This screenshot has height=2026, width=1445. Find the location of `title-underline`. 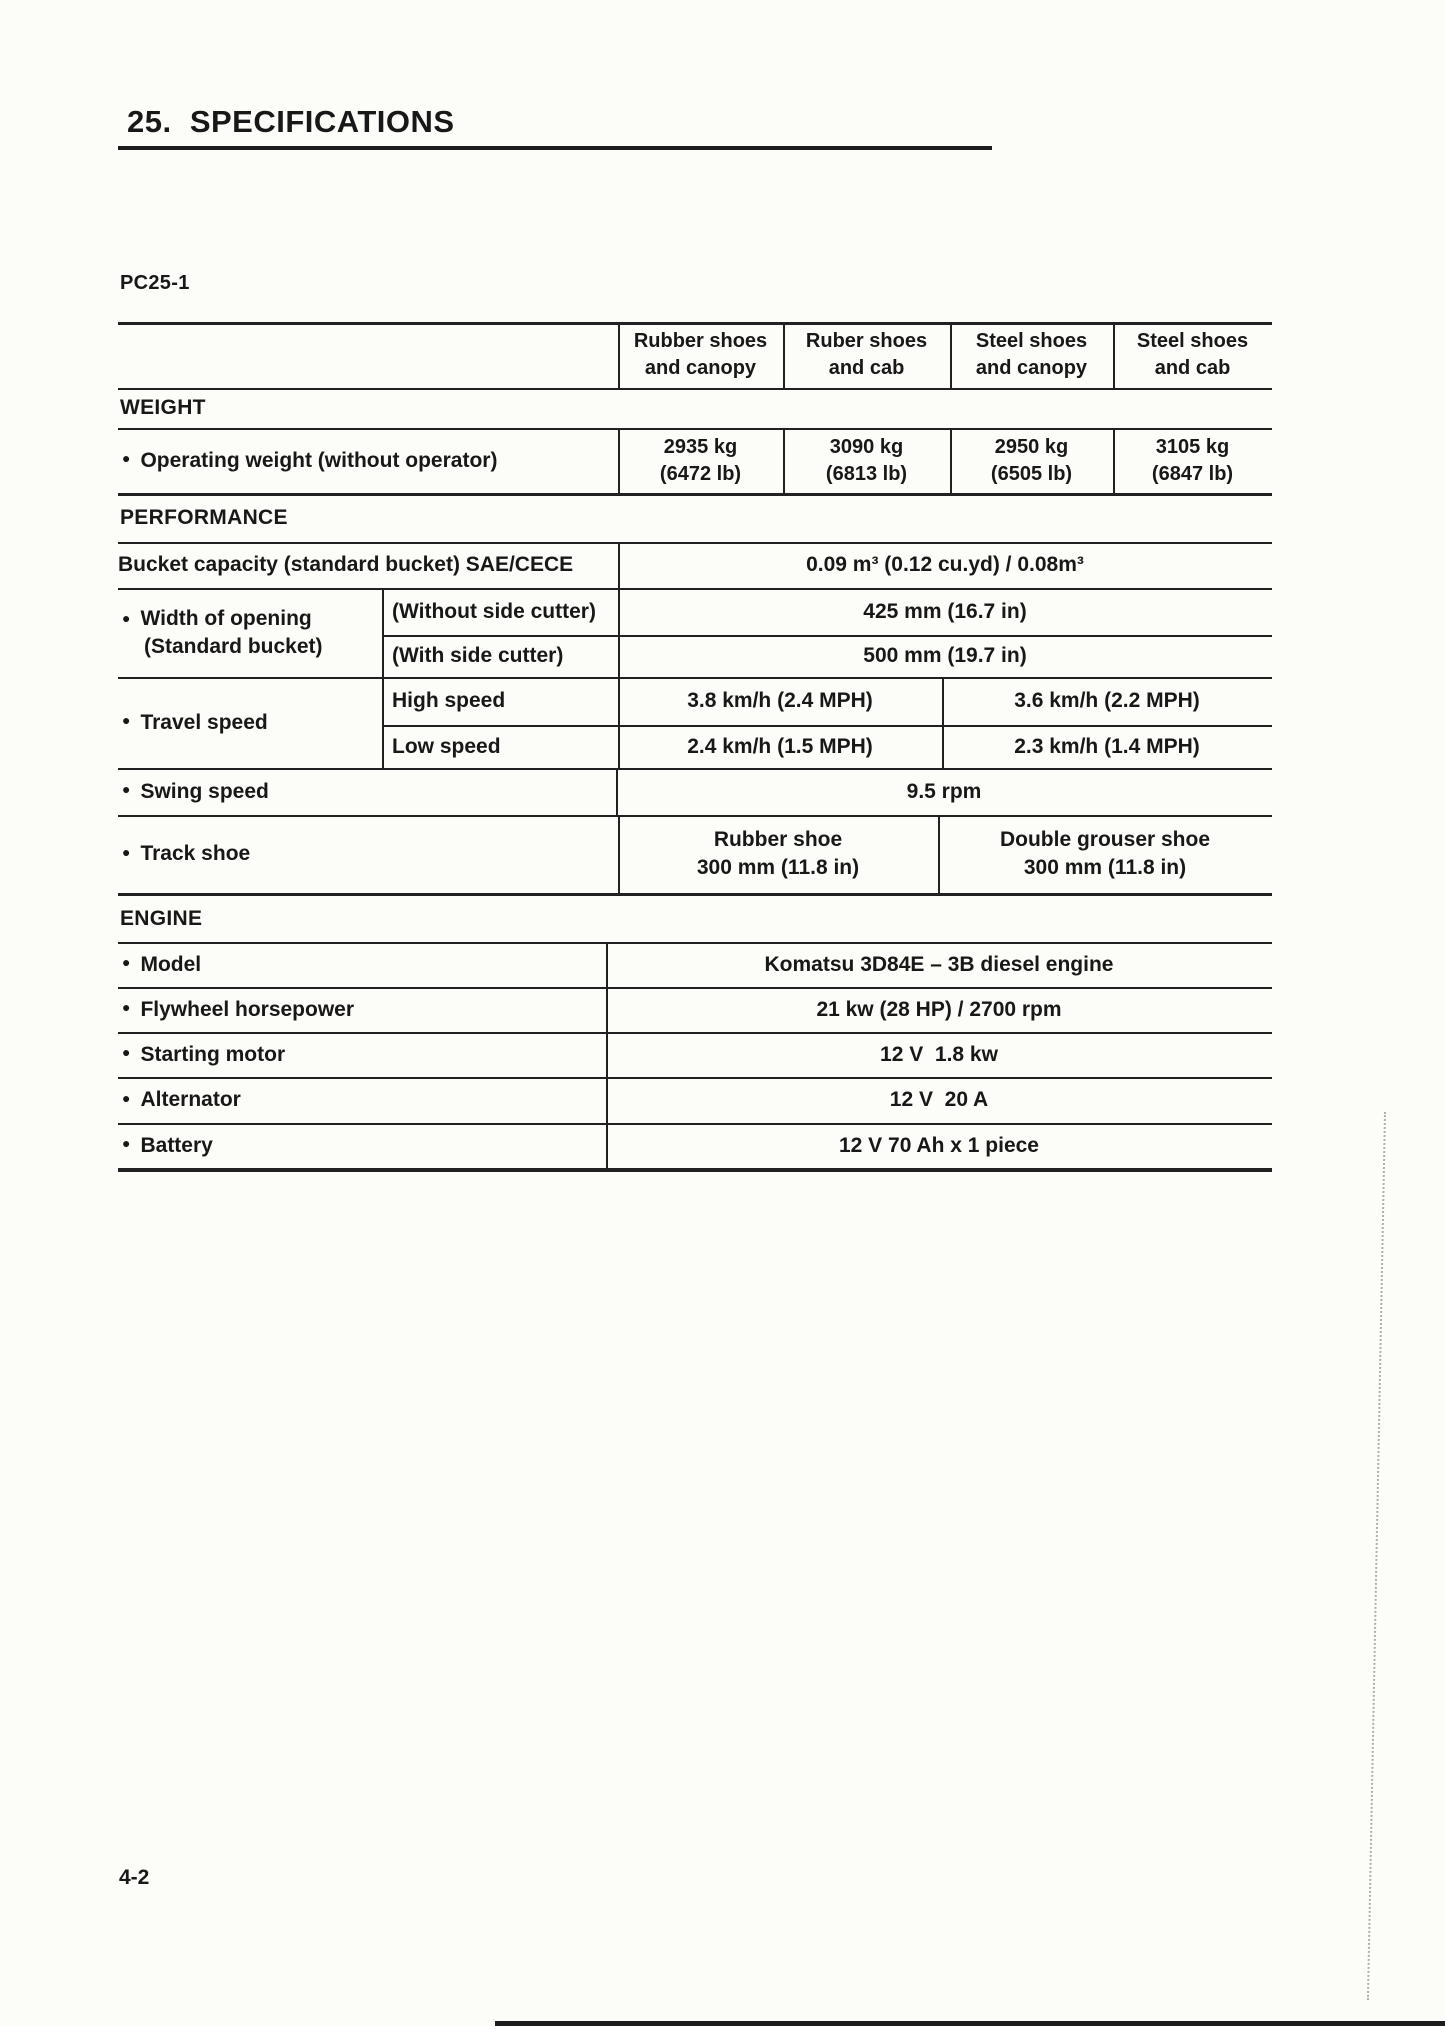

title-underline is located at coordinates (555, 148).